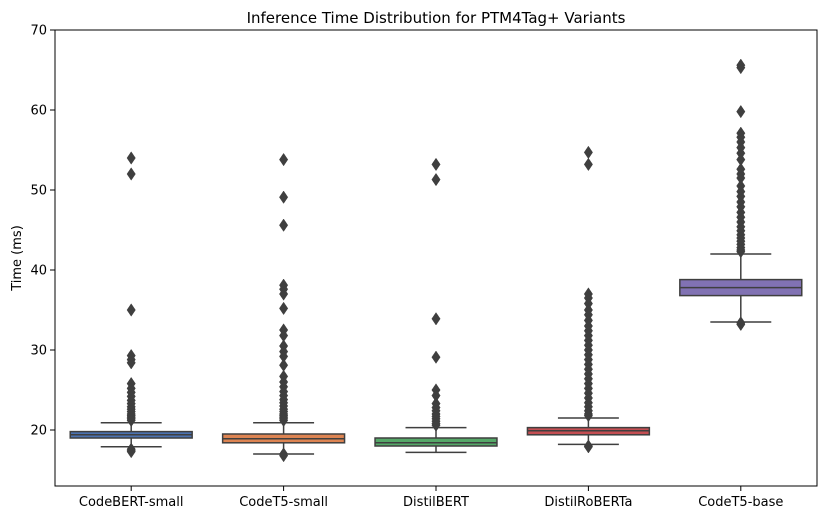  I want to click on y-tick-label: 70, so click(38, 31).